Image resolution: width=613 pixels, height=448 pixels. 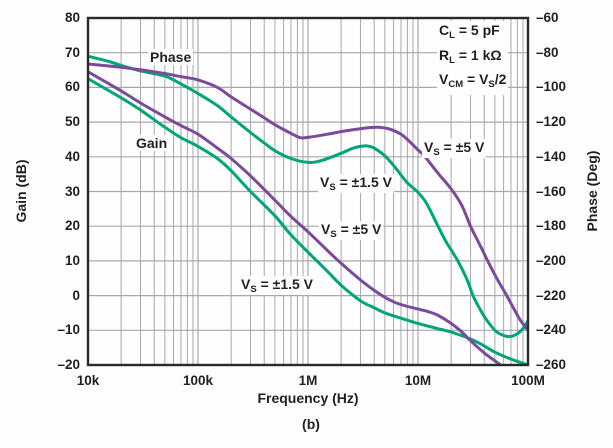 What do you see at coordinates (528, 380) in the screenshot?
I see `freq-tick-label: 100M` at bounding box center [528, 380].